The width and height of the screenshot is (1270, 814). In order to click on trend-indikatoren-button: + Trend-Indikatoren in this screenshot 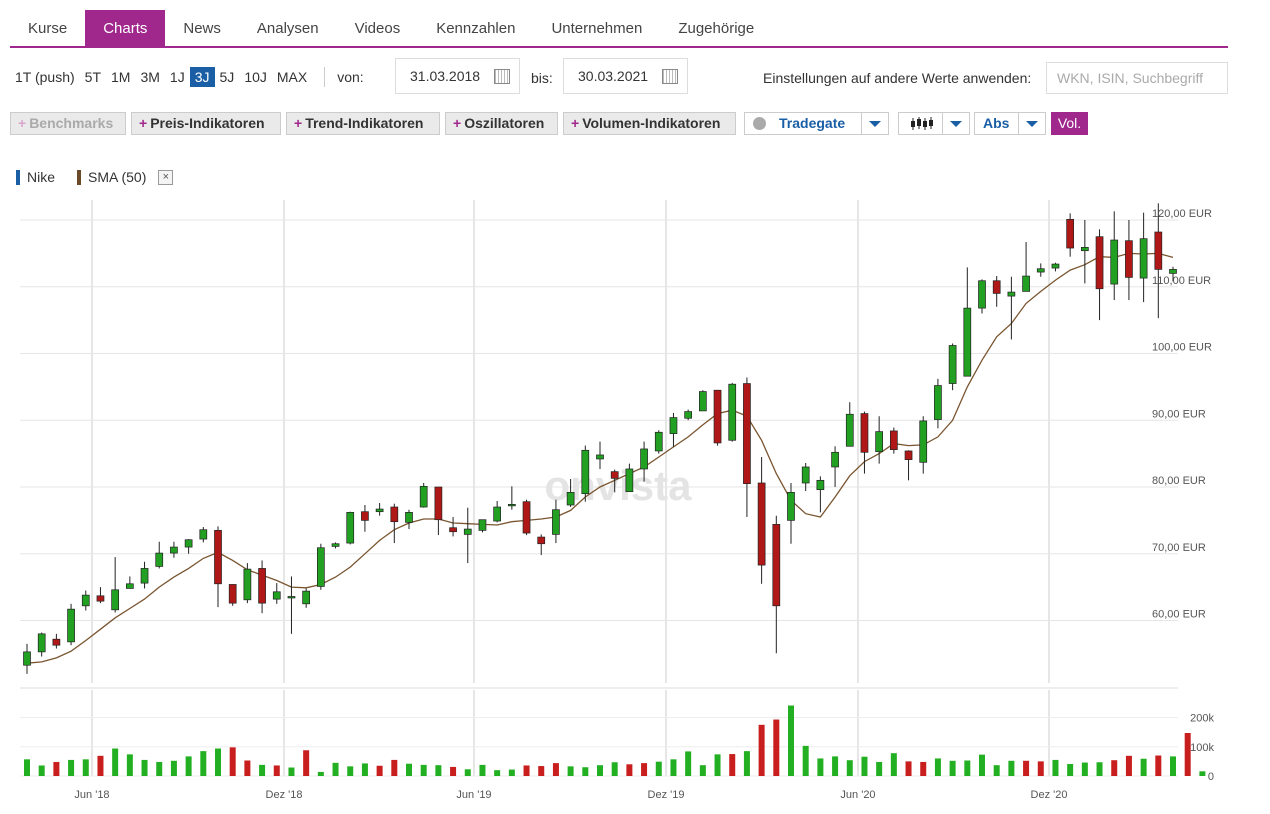, I will do `click(363, 123)`.